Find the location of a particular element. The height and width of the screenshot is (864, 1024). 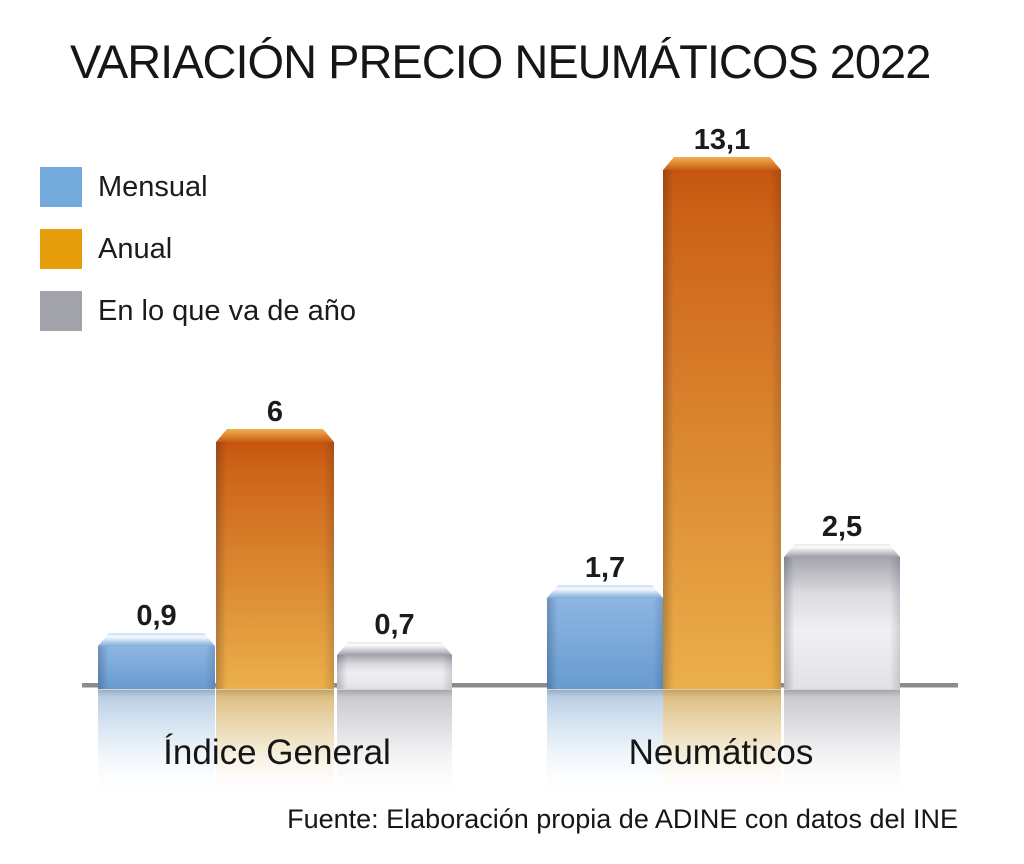

legend: Mensual Anual En lo que va de año is located at coordinates (198, 260).